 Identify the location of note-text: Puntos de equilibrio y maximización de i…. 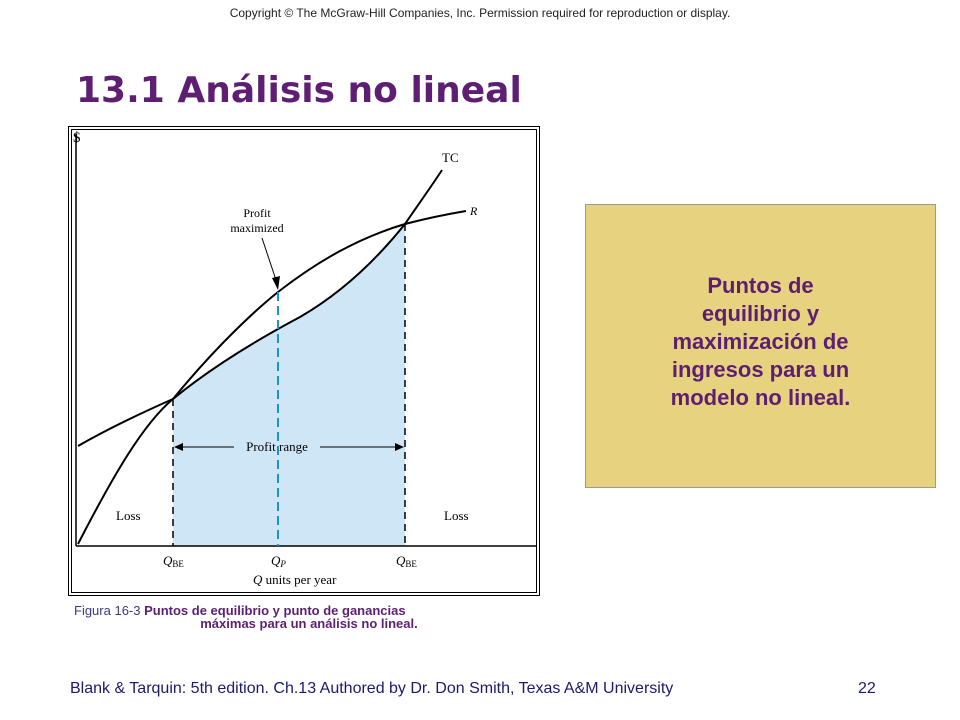
(760, 341).